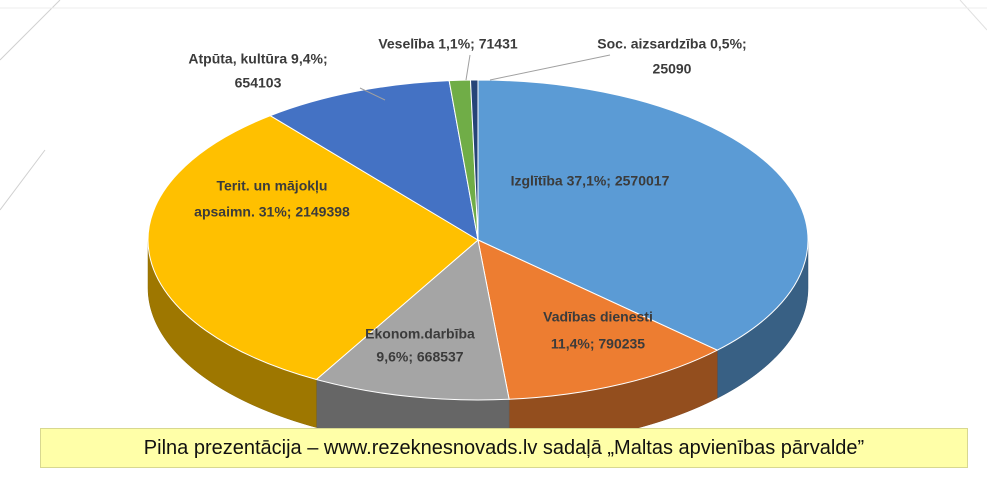 The width and height of the screenshot is (987, 488). Describe the element at coordinates (257, 59) in the screenshot. I see `data-label: Atpūta, kultūra 9,4%;` at that location.